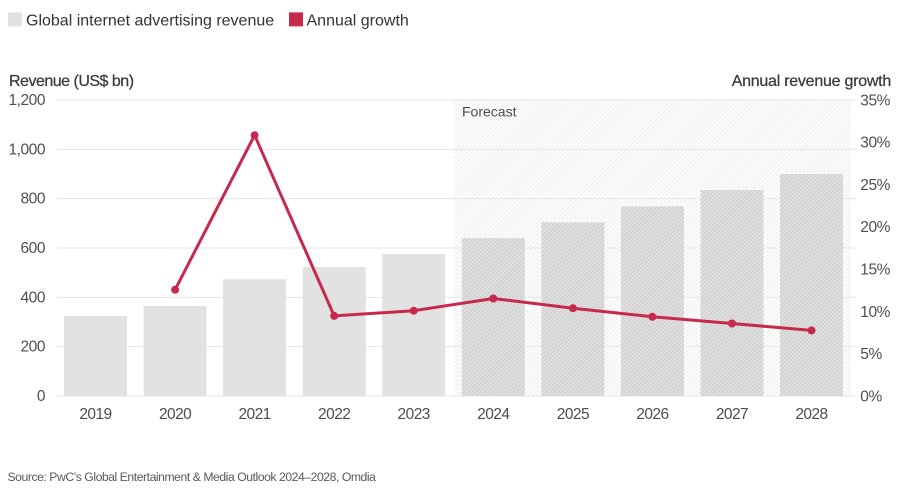 This screenshot has width=899, height=493. Describe the element at coordinates (493, 414) in the screenshot. I see `svg-text: 2024` at that location.